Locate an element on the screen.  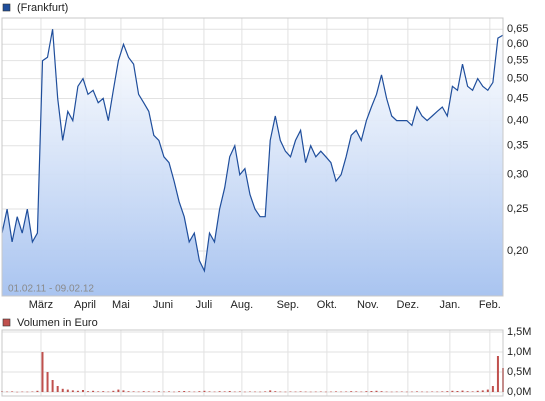
y-tick-label: 0,65 is located at coordinates (517, 29).